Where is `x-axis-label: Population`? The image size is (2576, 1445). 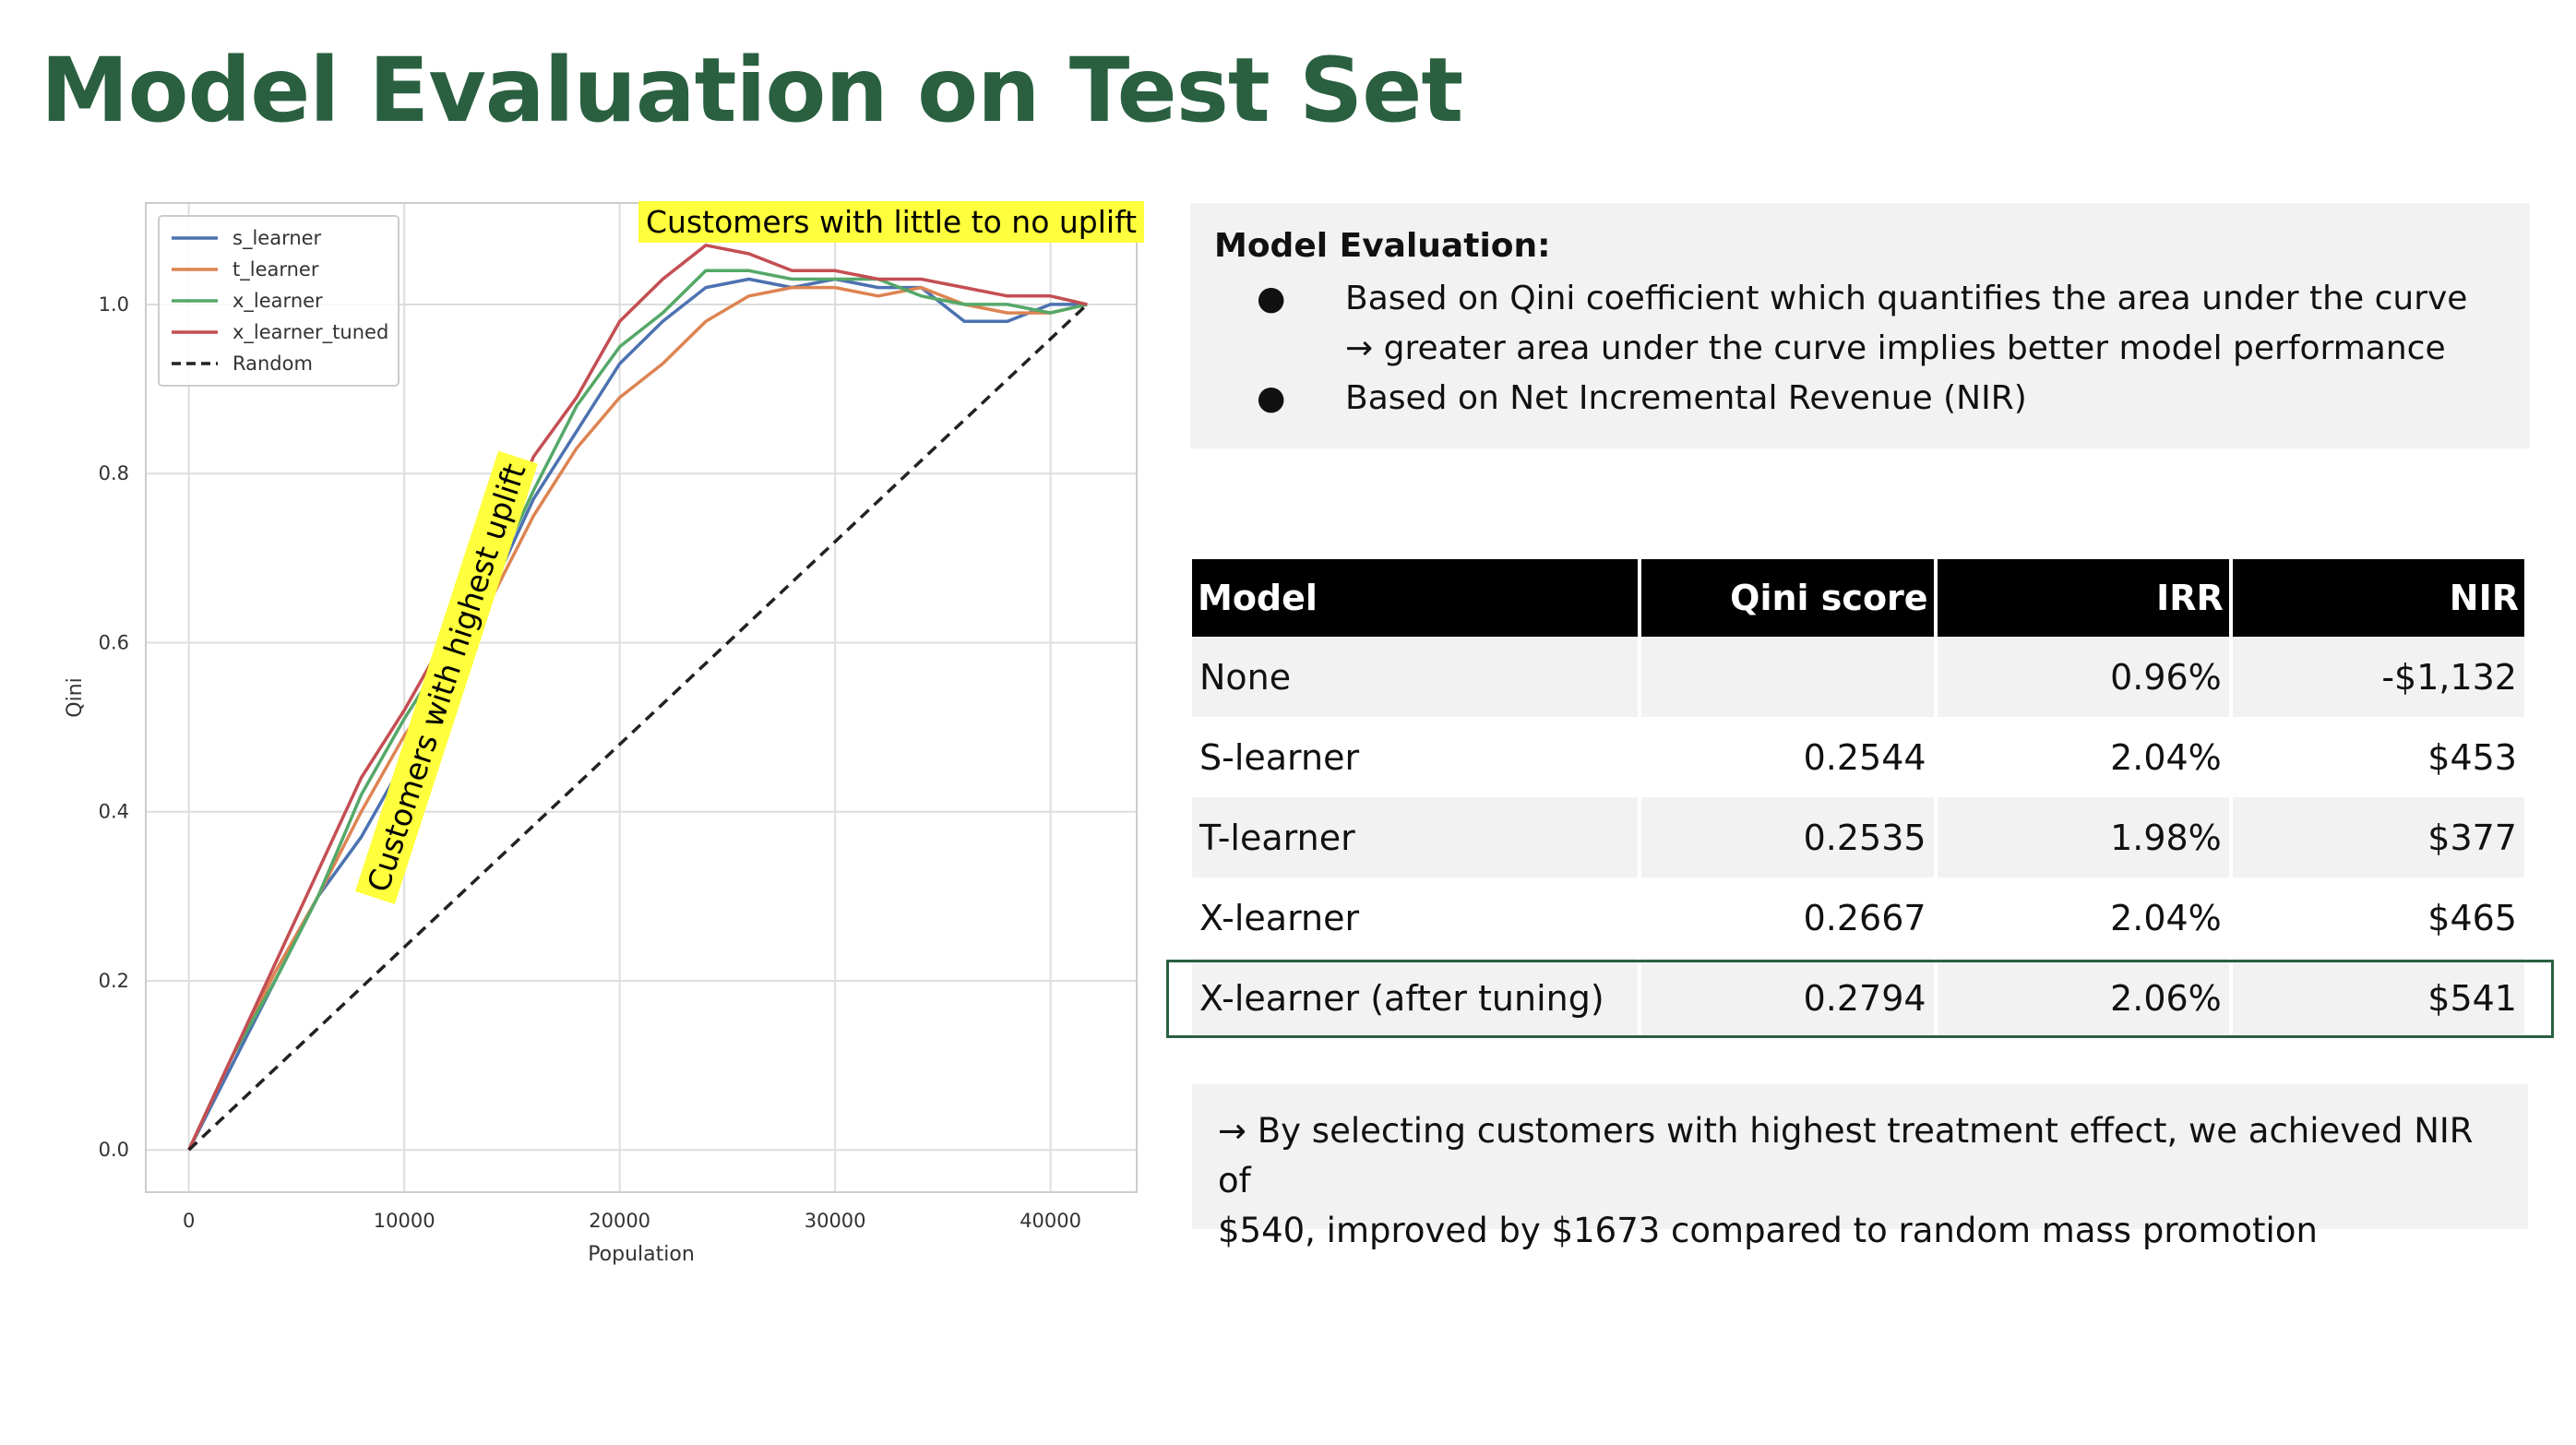 x-axis-label: Population is located at coordinates (641, 1254).